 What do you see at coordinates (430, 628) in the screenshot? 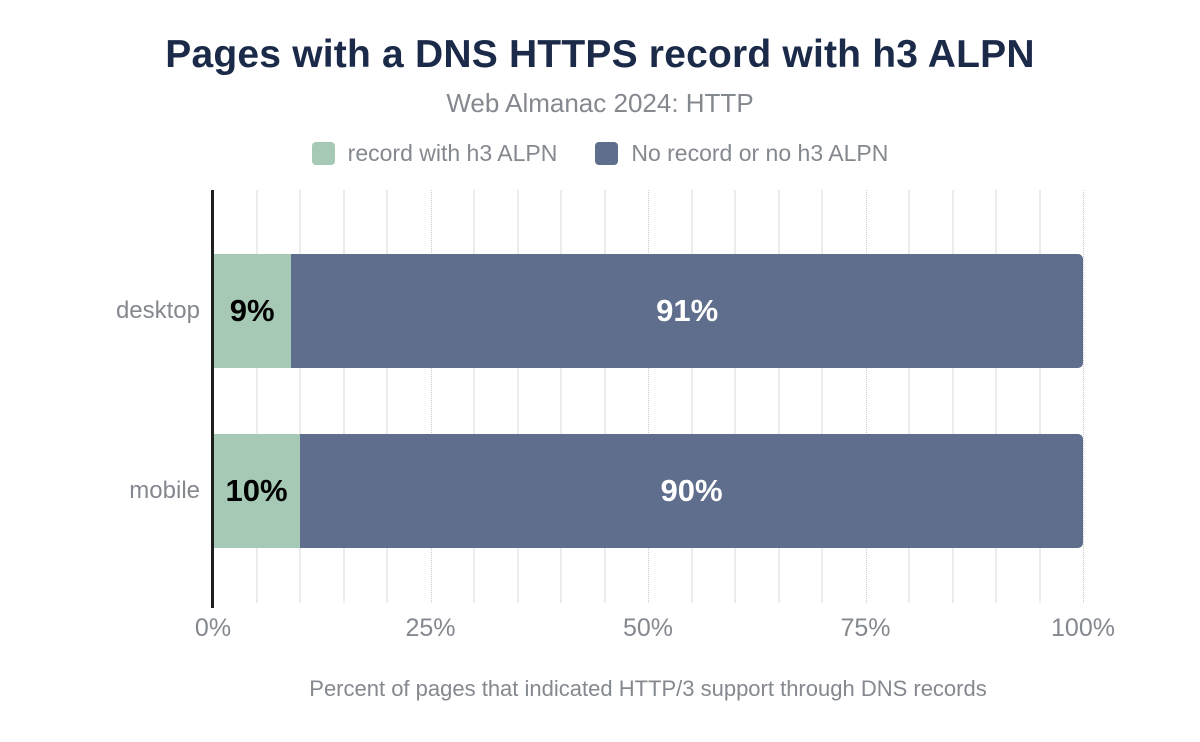
I see `x-tick-25%: 25%` at bounding box center [430, 628].